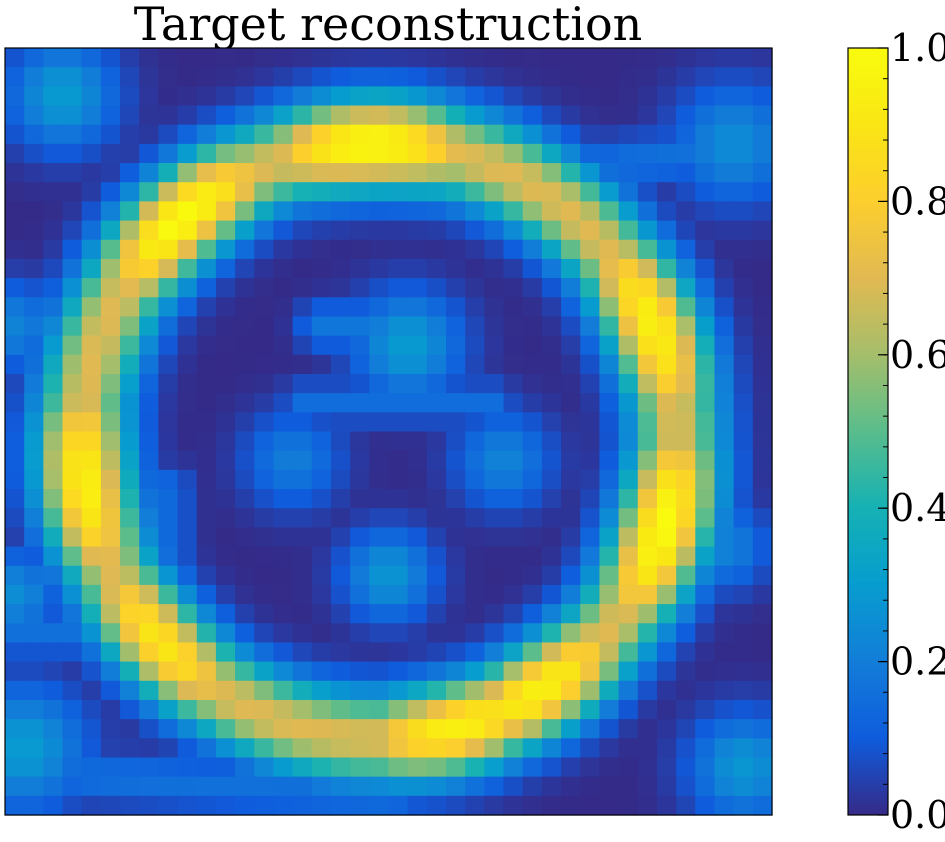 The width and height of the screenshot is (945, 842). What do you see at coordinates (917, 815) in the screenshot?
I see `colorbar-tick-label: 0.0` at bounding box center [917, 815].